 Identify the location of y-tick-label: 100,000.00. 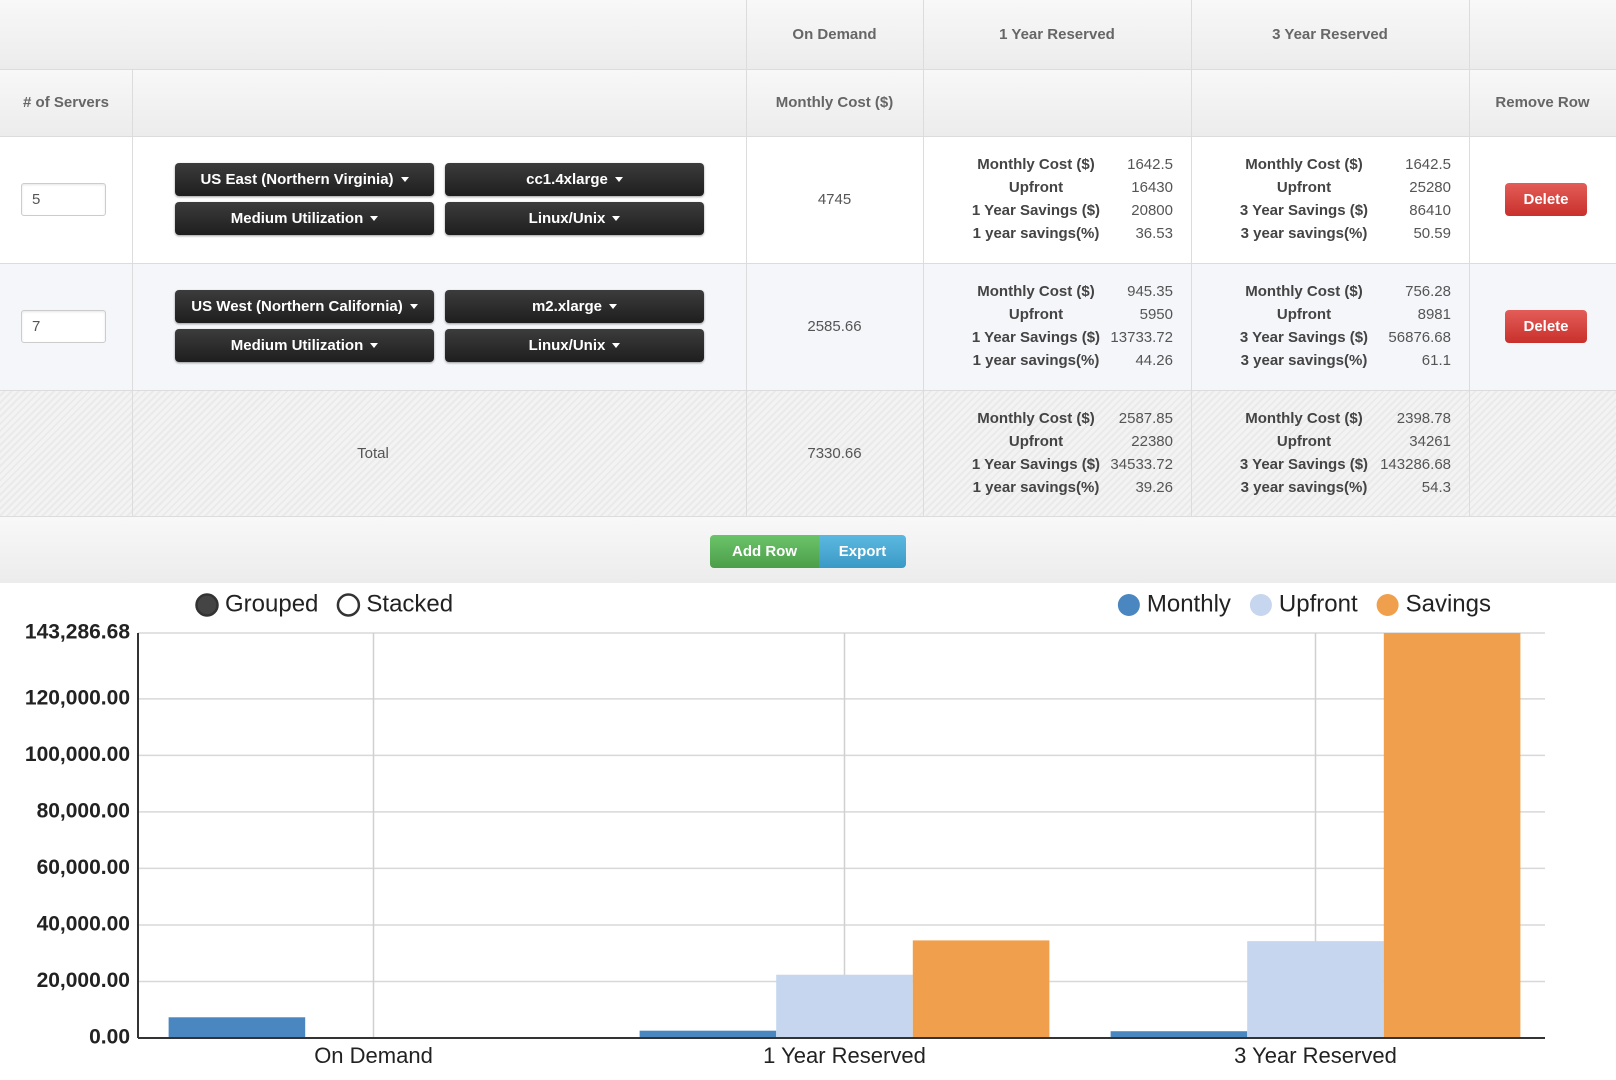
(77, 754).